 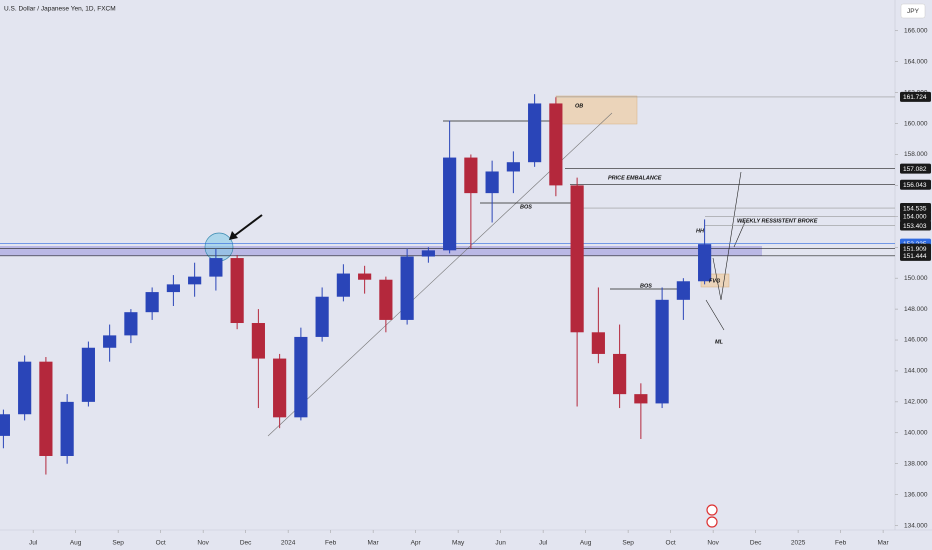 What do you see at coordinates (579, 106) in the screenshot?
I see `annotation: OB` at bounding box center [579, 106].